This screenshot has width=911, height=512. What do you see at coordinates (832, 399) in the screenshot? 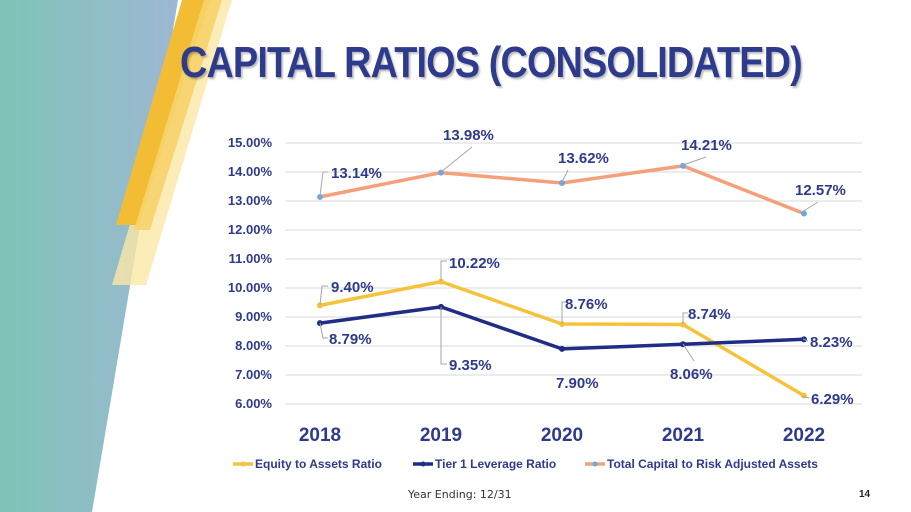
I see `data-label: 6.29%` at bounding box center [832, 399].